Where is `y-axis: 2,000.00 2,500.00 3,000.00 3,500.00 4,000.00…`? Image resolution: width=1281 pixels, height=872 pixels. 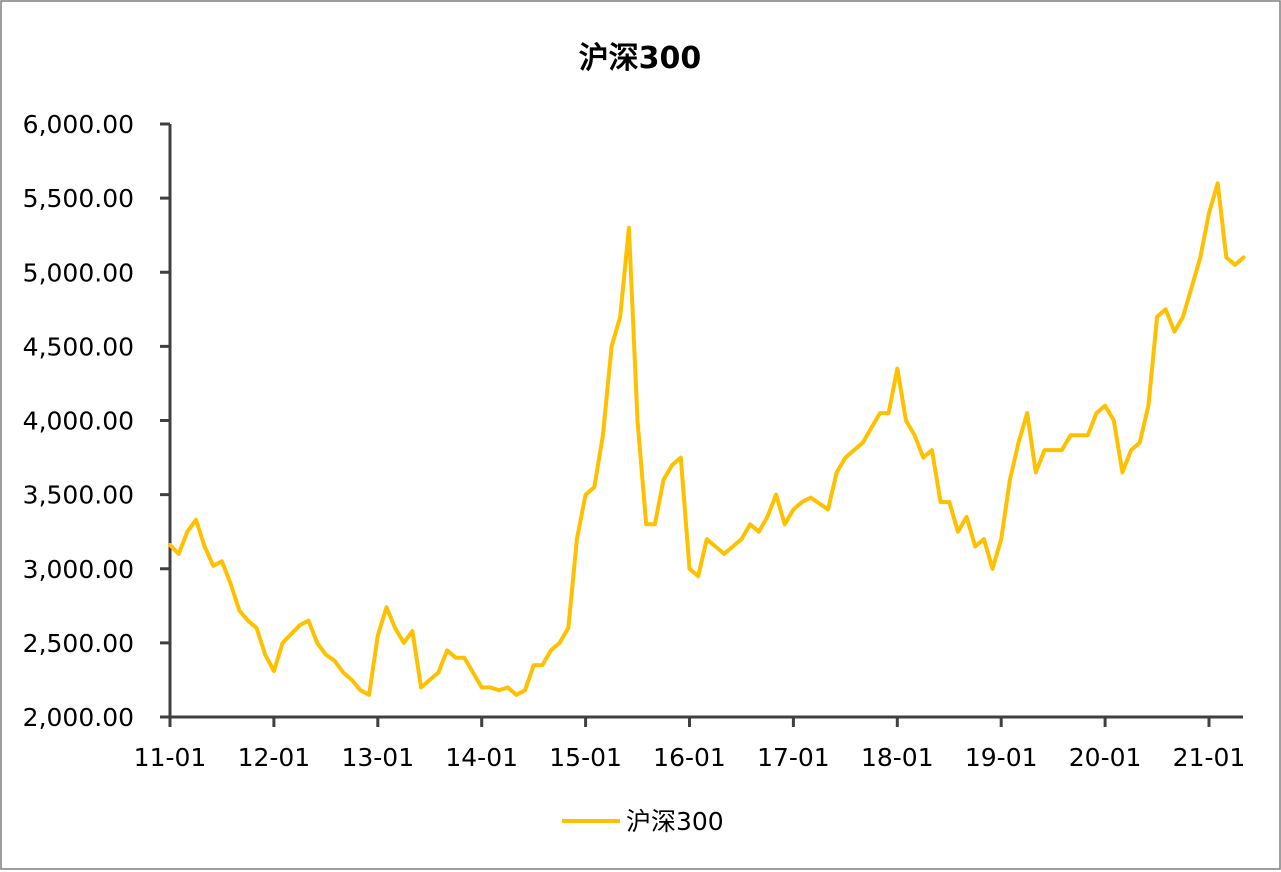
y-axis: 2,000.00 2,500.00 3,000.00 3,500.00 4,000.00… is located at coordinates (97, 421).